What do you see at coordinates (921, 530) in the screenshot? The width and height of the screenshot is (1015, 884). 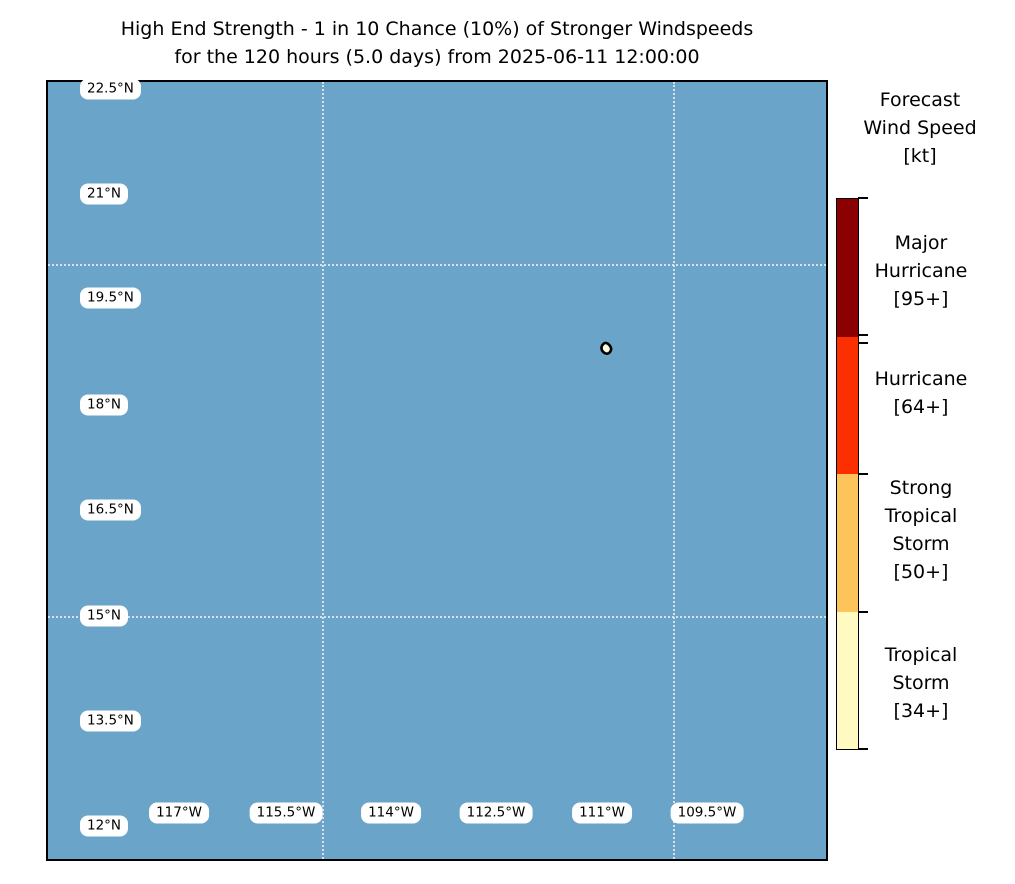 I see `colorbar-category-label-strong-tropical-storm: Strong Tropical Storm [50+]` at bounding box center [921, 530].